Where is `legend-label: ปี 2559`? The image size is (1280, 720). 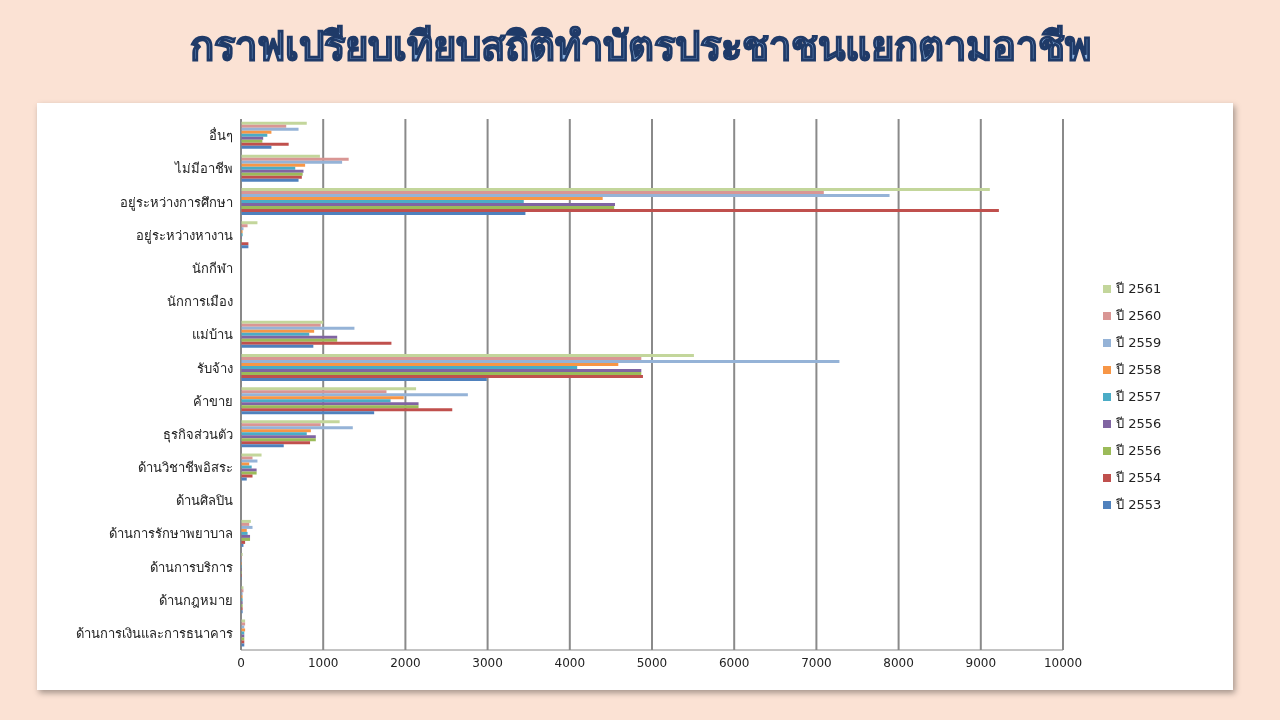
legend-label: ปี 2559 is located at coordinates (1139, 343).